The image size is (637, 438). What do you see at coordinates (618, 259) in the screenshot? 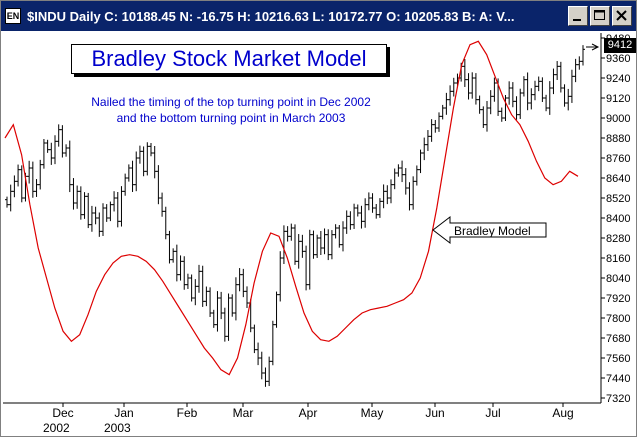
I see `y-tick-label: 8160` at bounding box center [618, 259].